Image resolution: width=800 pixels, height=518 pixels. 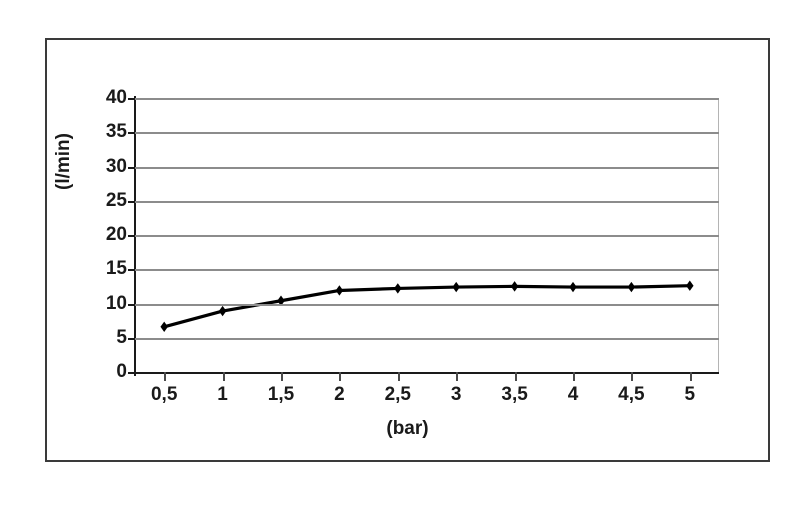 I want to click on x-axis-tick-label: 2, so click(x=339, y=394).